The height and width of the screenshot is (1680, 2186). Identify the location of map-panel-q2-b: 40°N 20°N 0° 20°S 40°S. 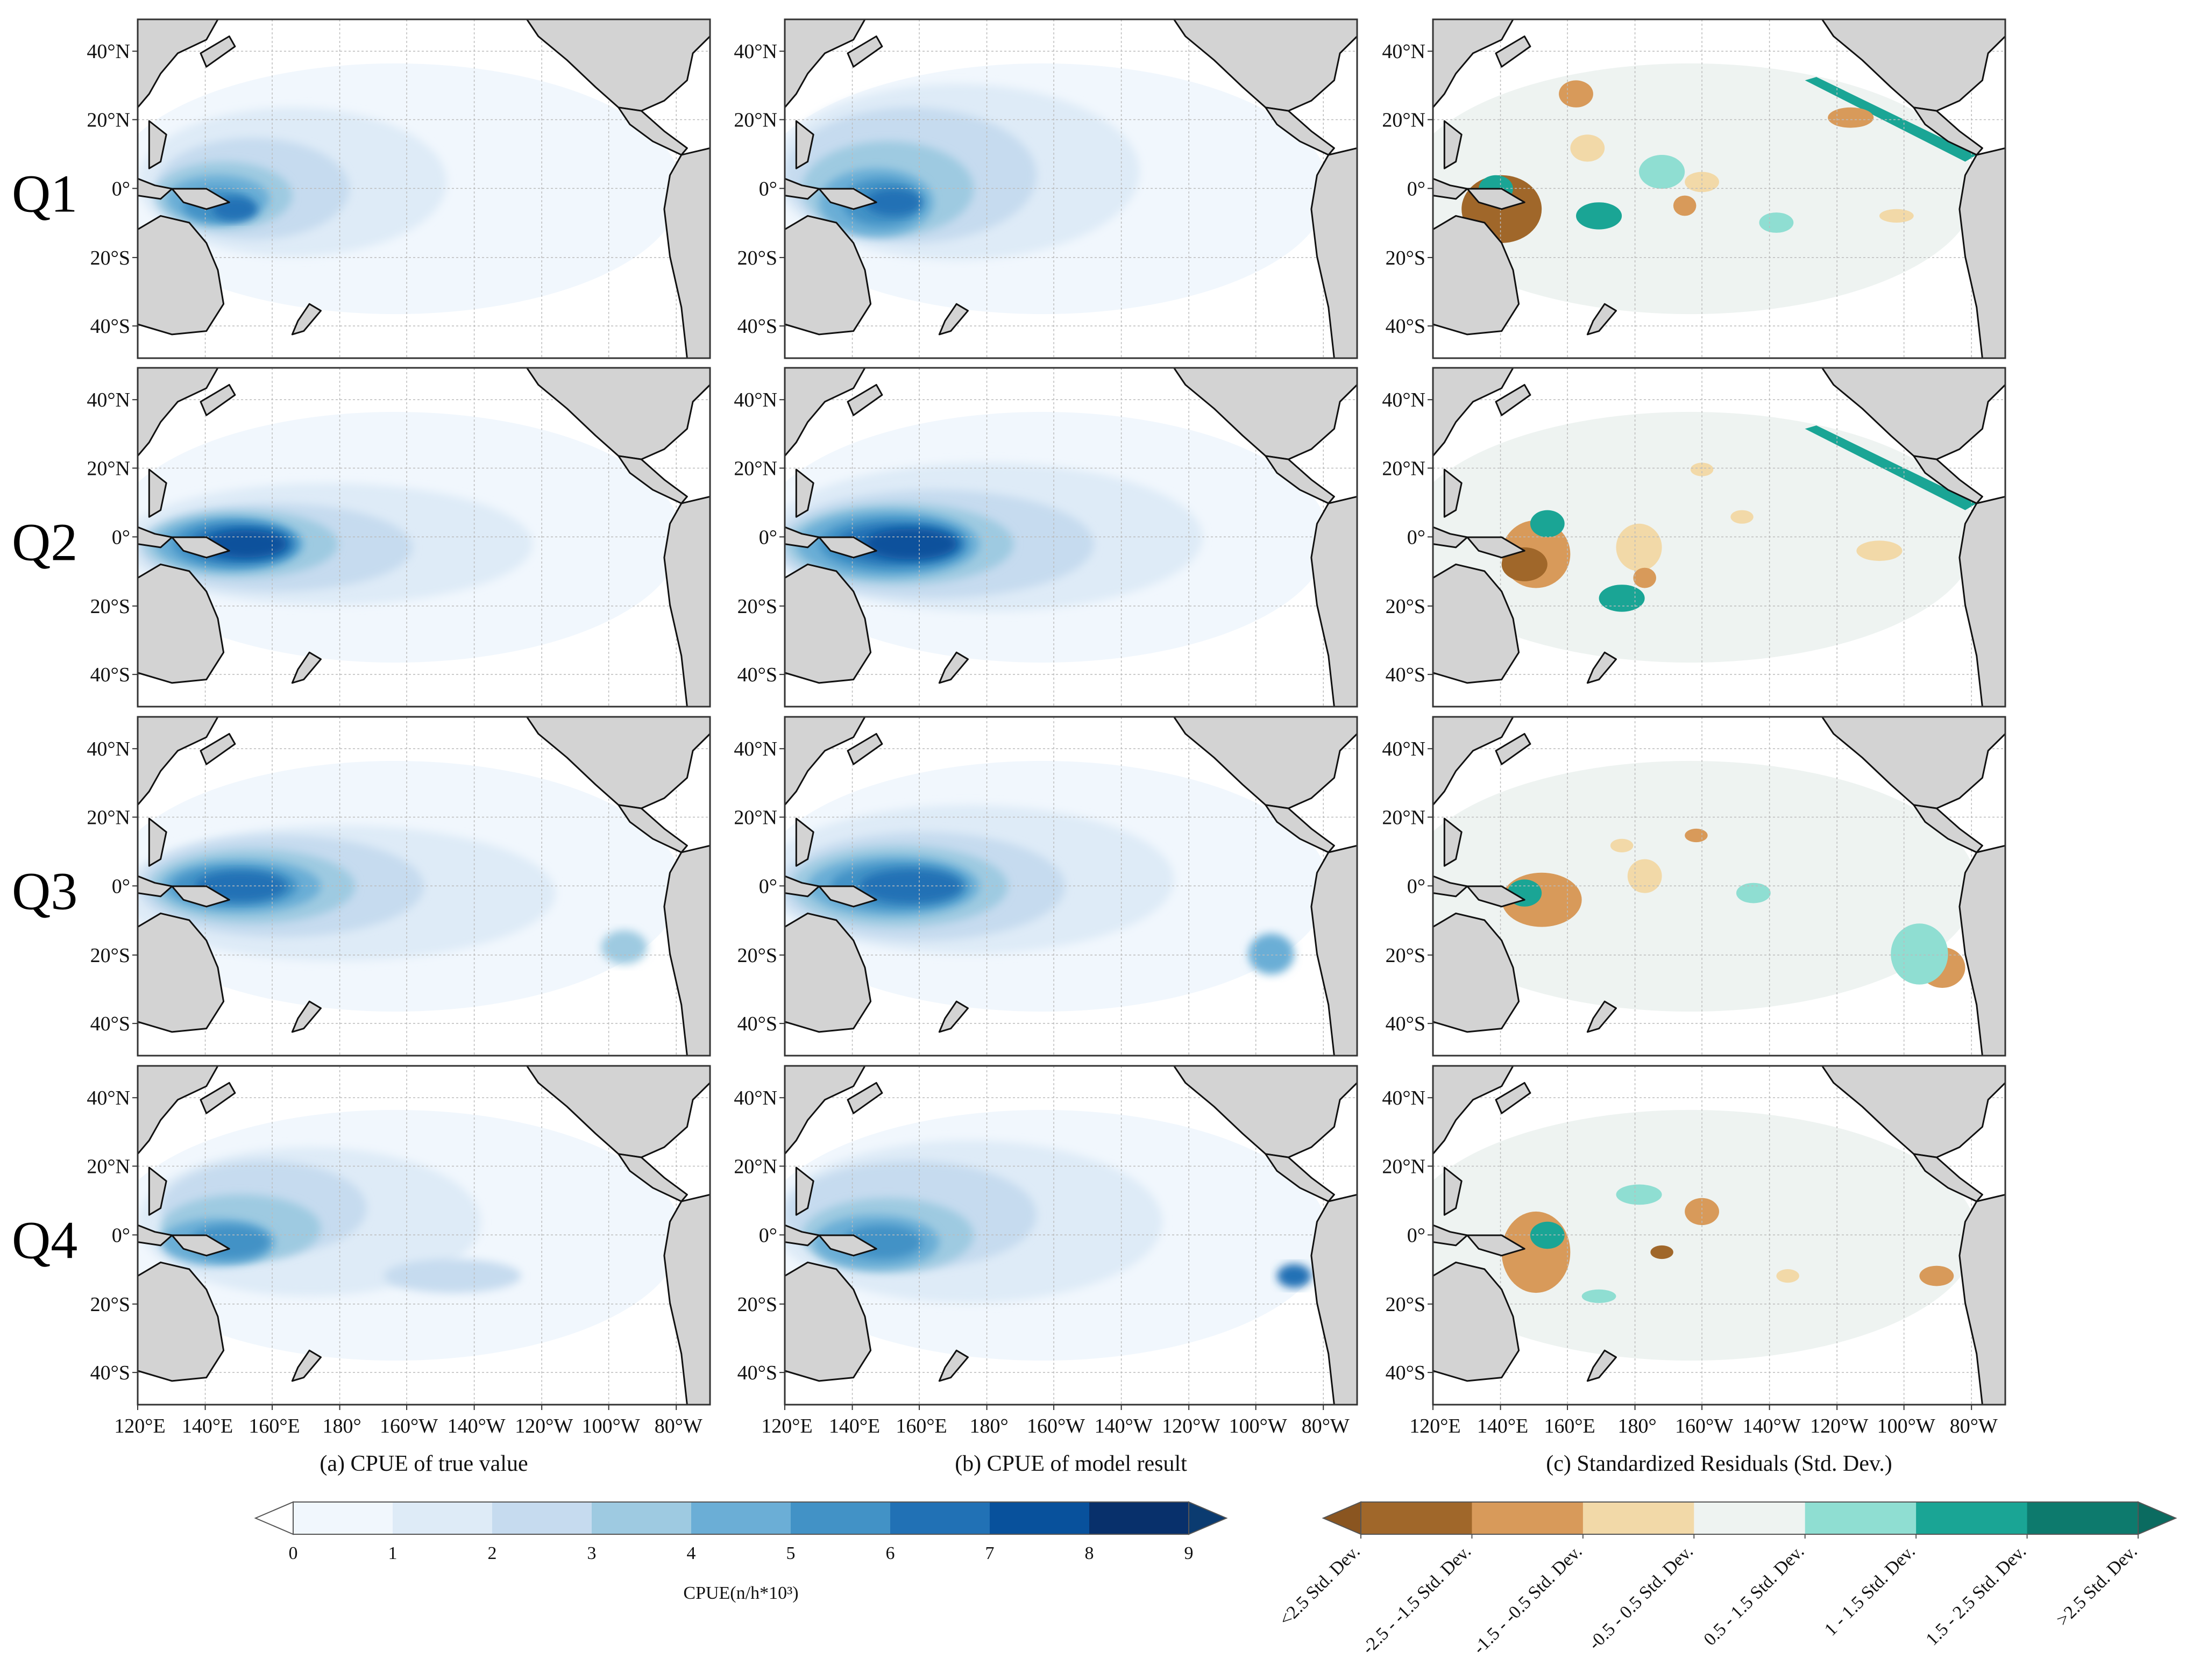
(1046, 537).